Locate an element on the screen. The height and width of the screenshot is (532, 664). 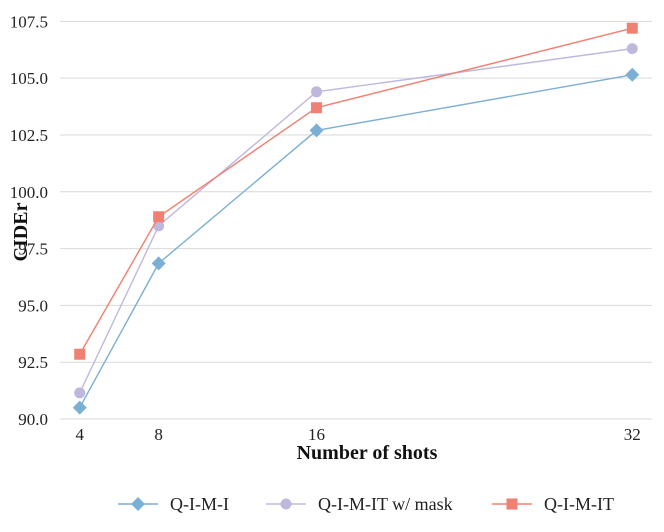
legend-label: Q-I-M-I is located at coordinates (199, 504).